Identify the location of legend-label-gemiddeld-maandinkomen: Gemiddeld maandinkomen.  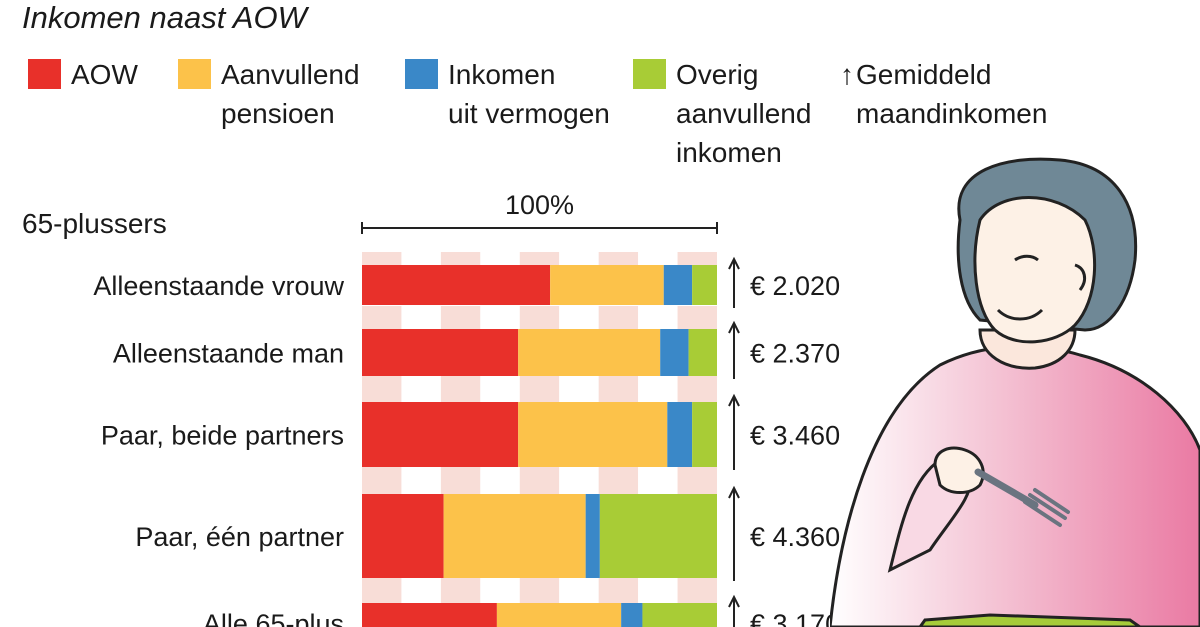
(952, 94).